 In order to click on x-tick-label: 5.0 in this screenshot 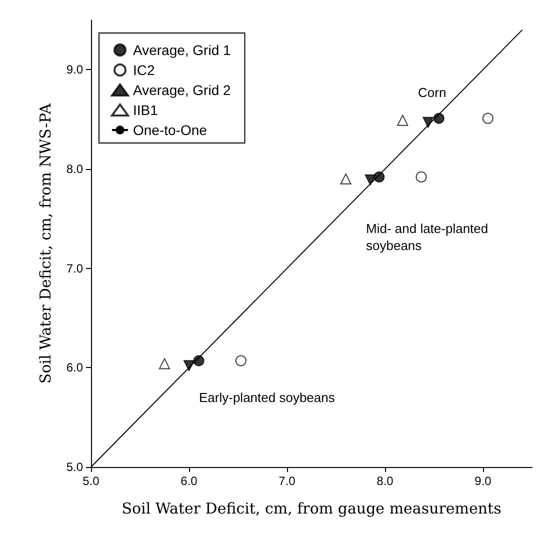, I will do `click(91, 481)`.